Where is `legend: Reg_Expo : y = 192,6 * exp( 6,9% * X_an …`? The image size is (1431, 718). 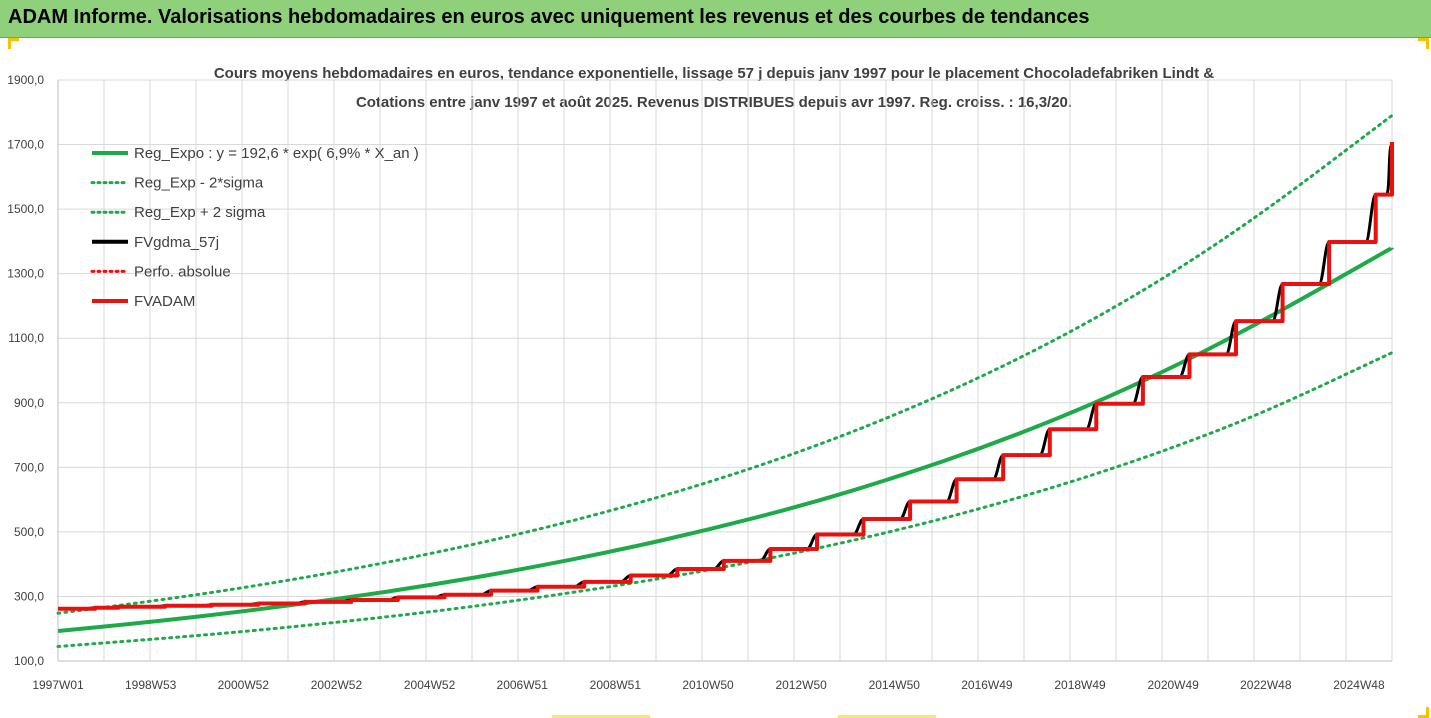
legend: Reg_Expo : y = 192,6 * exp( 6,9% * X_an … is located at coordinates (254, 227).